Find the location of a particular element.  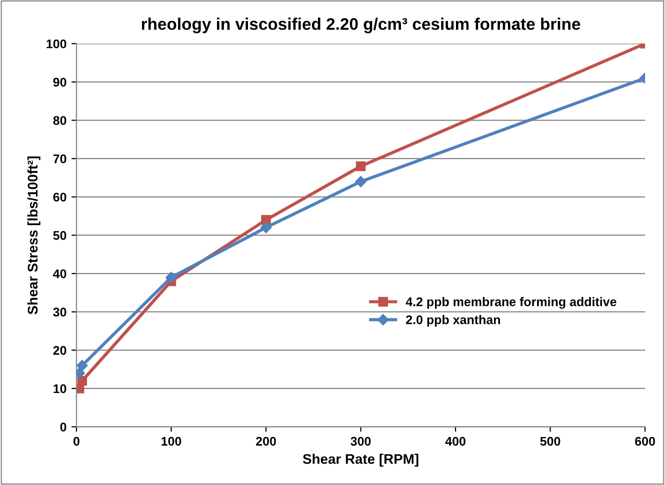

y-tick-label: 20 is located at coordinates (59, 350).